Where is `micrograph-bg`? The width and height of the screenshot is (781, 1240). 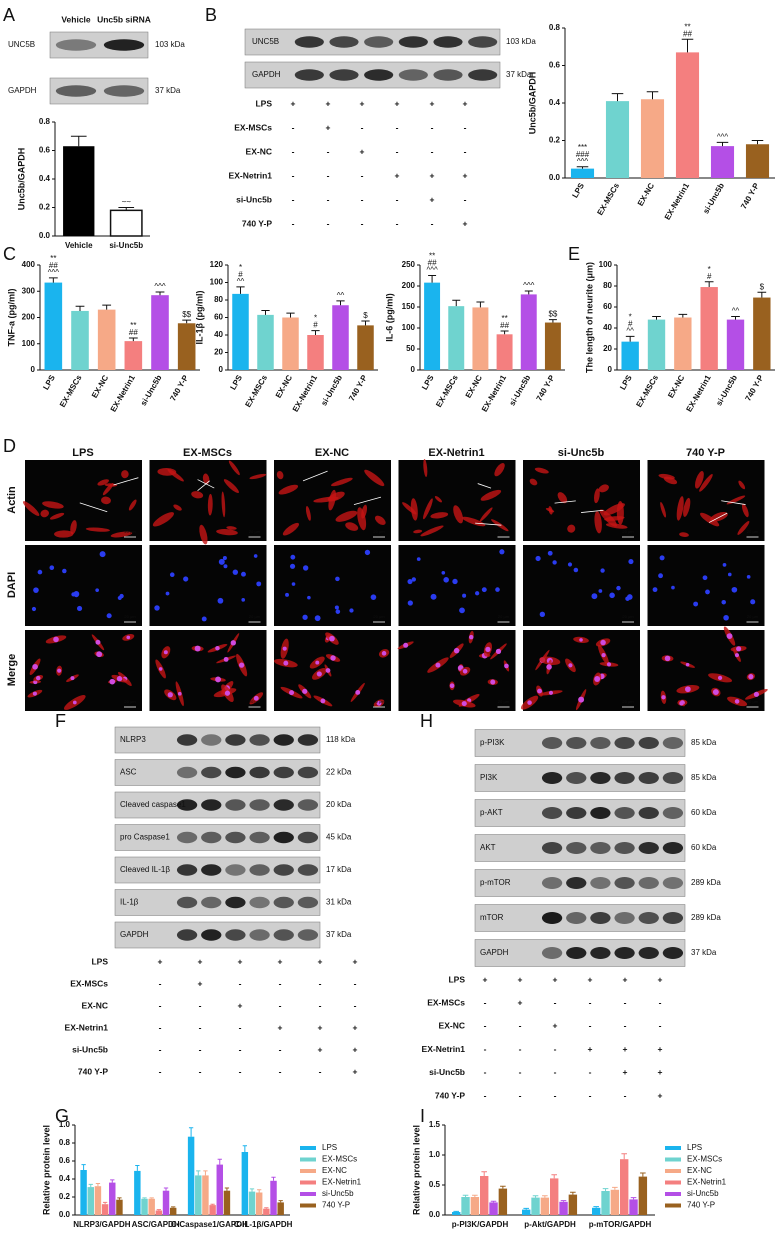
micrograph-bg is located at coordinates (208, 585).